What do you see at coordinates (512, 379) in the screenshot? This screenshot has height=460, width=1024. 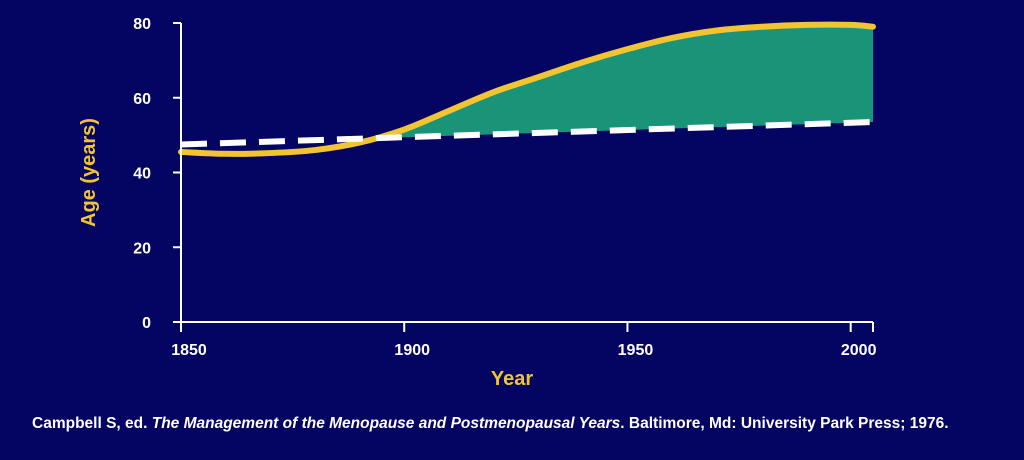 I see `x-axis-title: Year` at bounding box center [512, 379].